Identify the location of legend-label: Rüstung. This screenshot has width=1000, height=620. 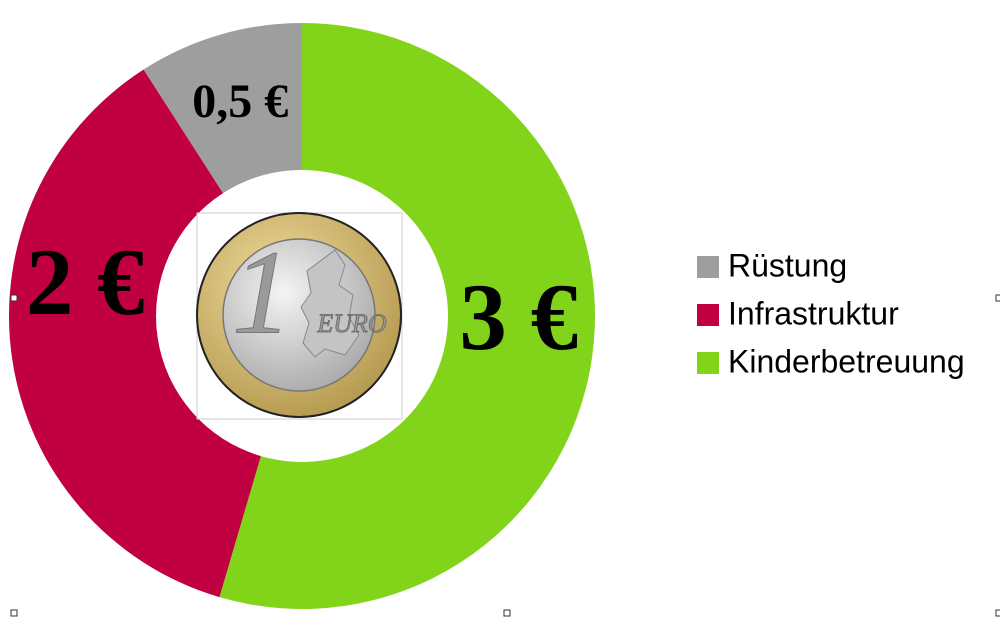
(787, 265).